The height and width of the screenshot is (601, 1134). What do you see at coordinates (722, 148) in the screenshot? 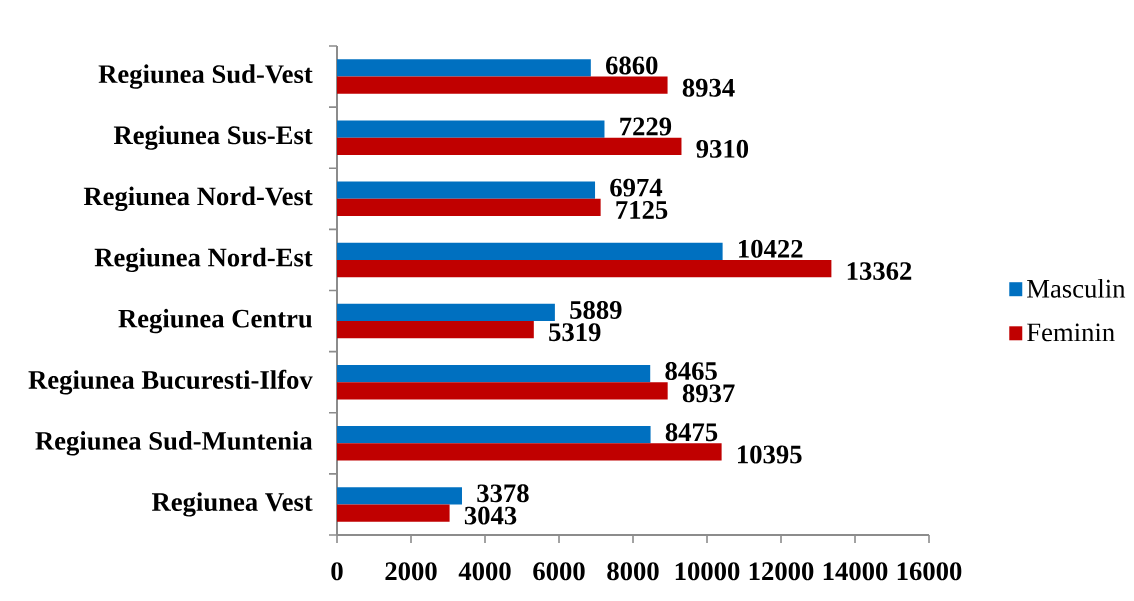
I see `data-label: 9310` at bounding box center [722, 148].